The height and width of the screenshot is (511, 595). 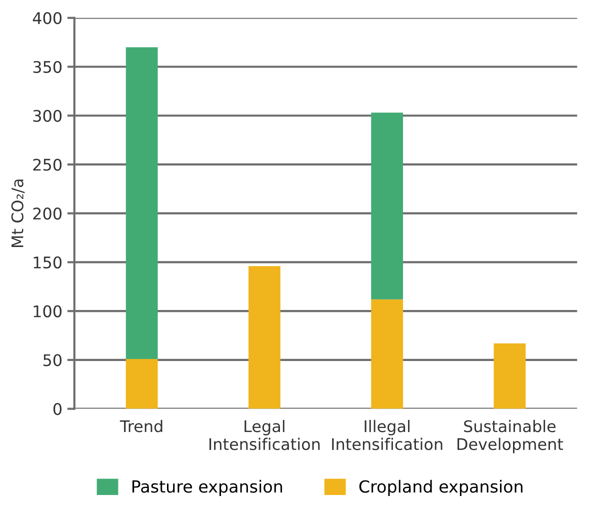 What do you see at coordinates (265, 435) in the screenshot?
I see `x-tick-label: Legal Intensification` at bounding box center [265, 435].